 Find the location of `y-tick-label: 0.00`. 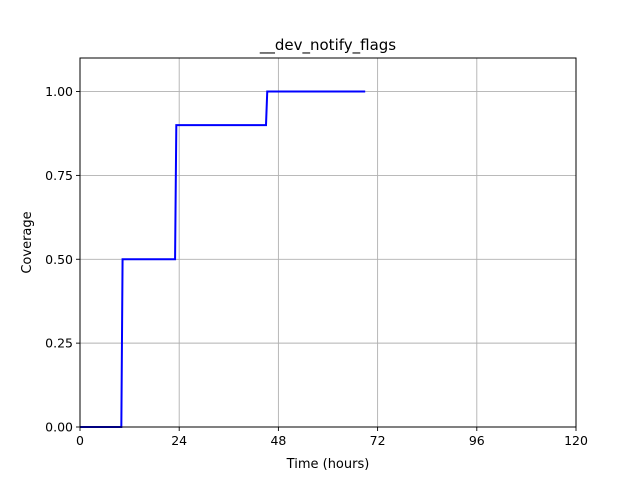

y-tick-label: 0.00 is located at coordinates (59, 427).